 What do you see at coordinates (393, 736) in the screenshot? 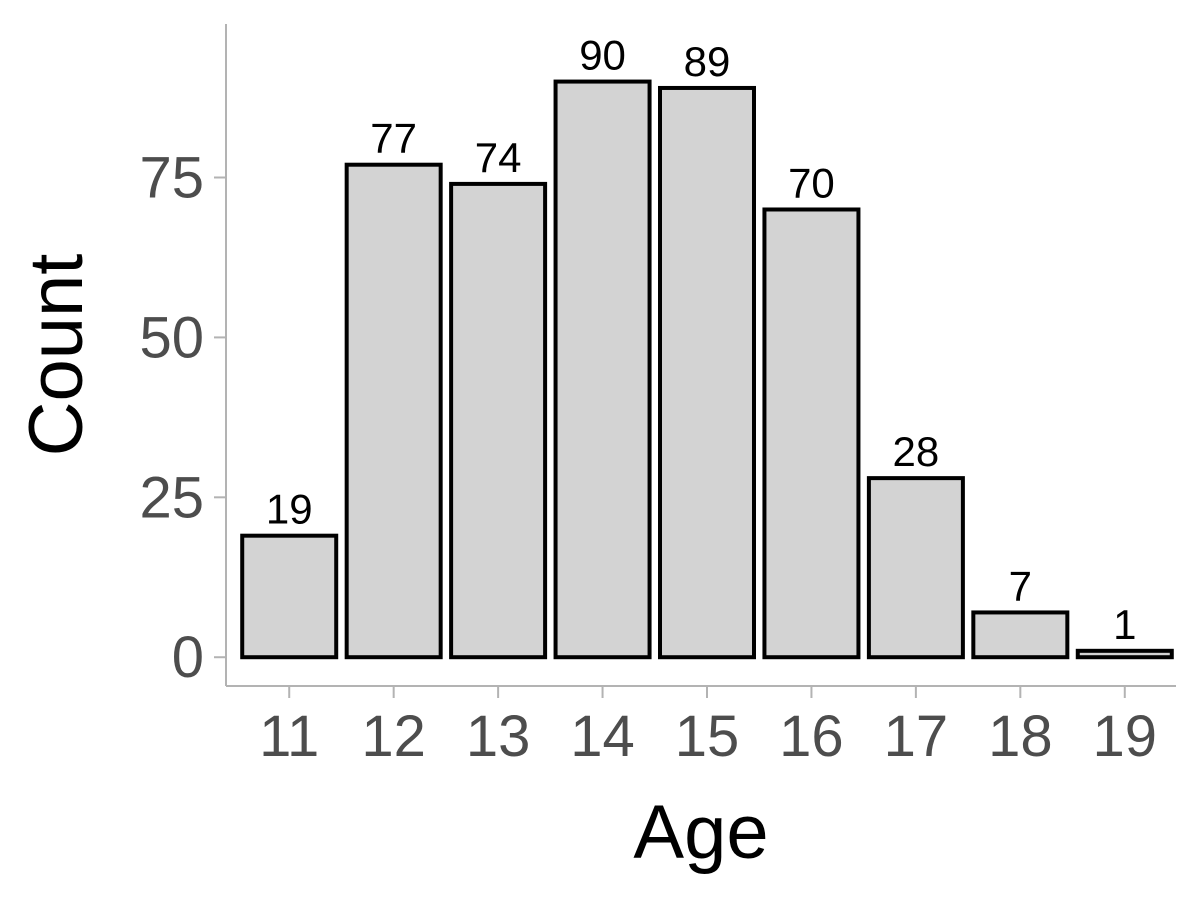
I see `x-tick-label: 12` at bounding box center [393, 736].